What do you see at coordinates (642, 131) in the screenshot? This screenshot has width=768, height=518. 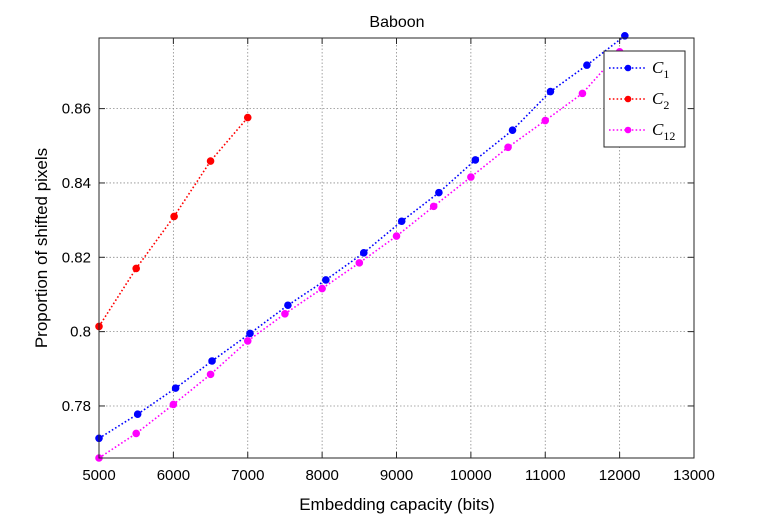 I see `legend-item: C12` at bounding box center [642, 131].